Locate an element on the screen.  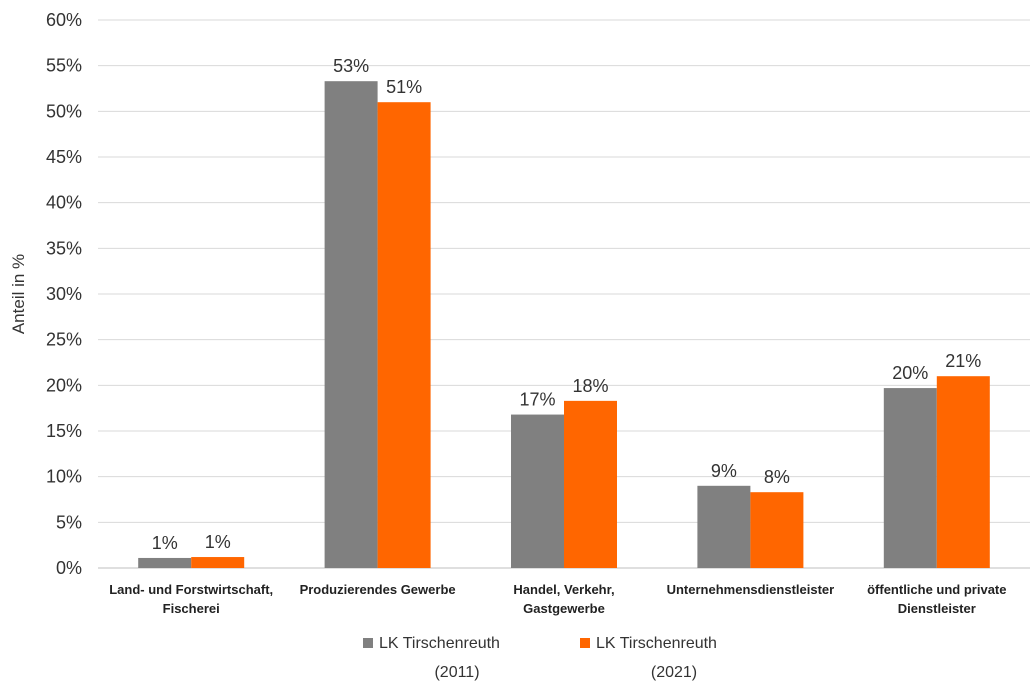
y-tick-label: 20% is located at coordinates (64, 385).